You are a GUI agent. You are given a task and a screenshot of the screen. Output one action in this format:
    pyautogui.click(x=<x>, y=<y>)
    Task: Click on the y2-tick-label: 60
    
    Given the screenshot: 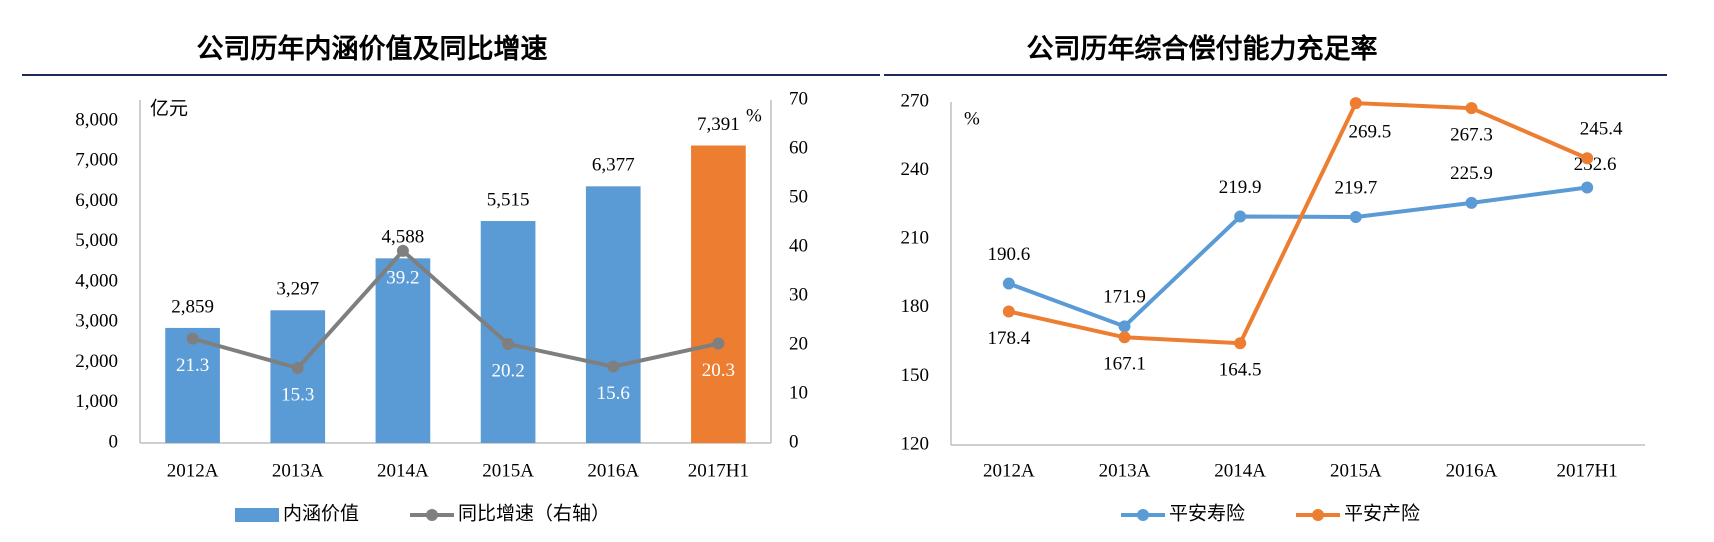 What is the action you would take?
    pyautogui.click(x=798, y=147)
    